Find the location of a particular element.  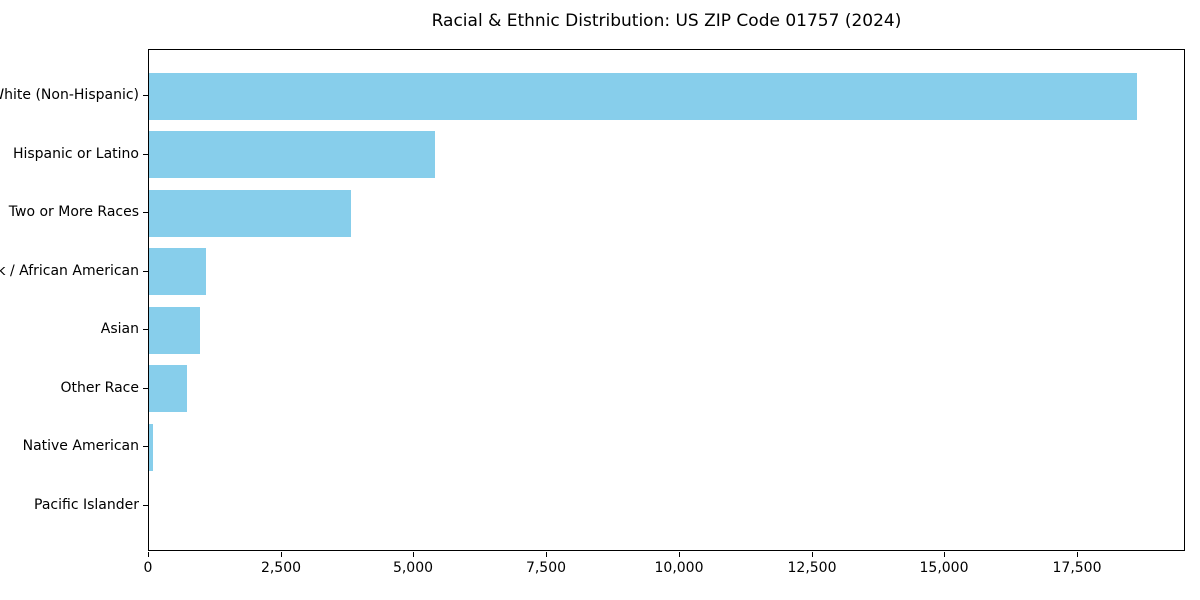

bar-asian is located at coordinates (174, 330).